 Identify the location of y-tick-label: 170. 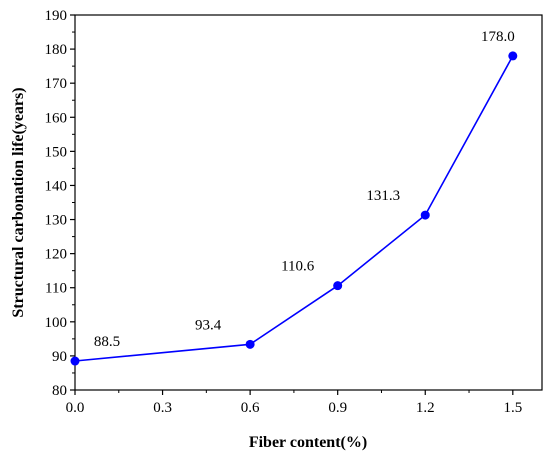
(56, 84).